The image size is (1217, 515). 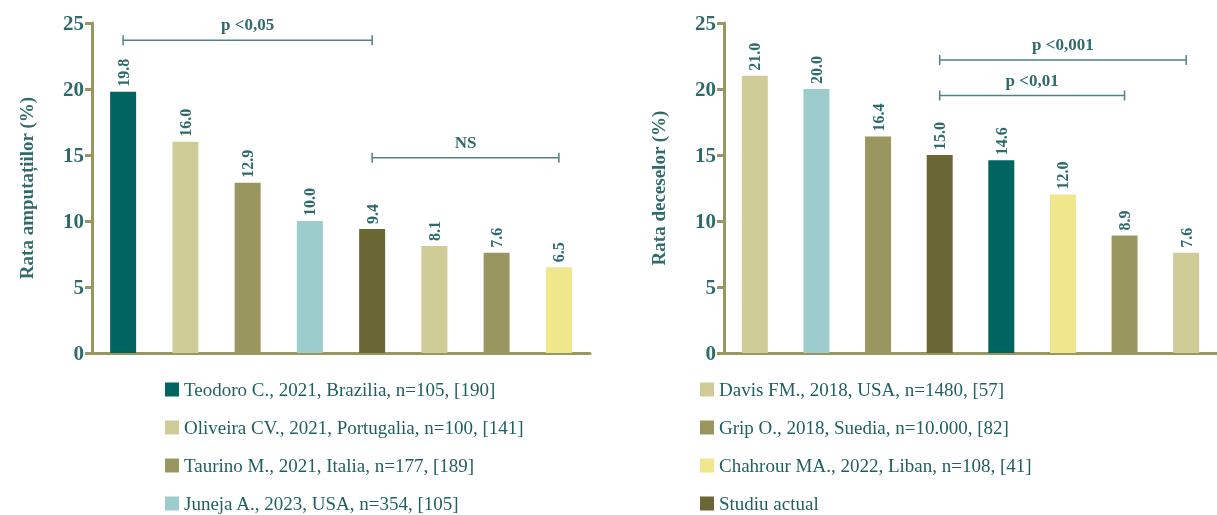 What do you see at coordinates (329, 465) in the screenshot?
I see `legend-label: Taurino M., 2021, Italia, n=177, [189]` at bounding box center [329, 465].